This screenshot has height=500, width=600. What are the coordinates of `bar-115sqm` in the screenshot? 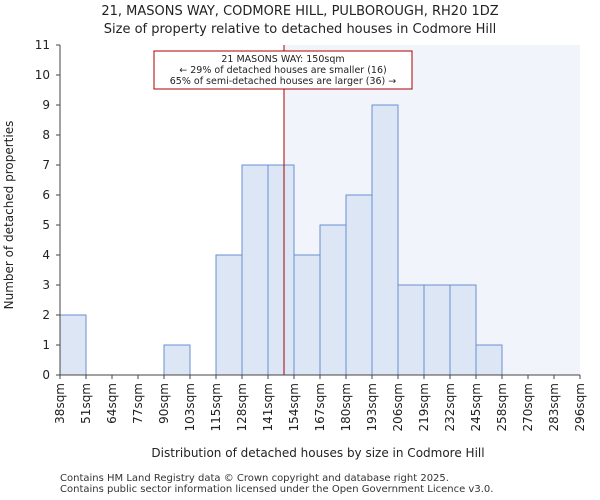 It's located at (229, 315).